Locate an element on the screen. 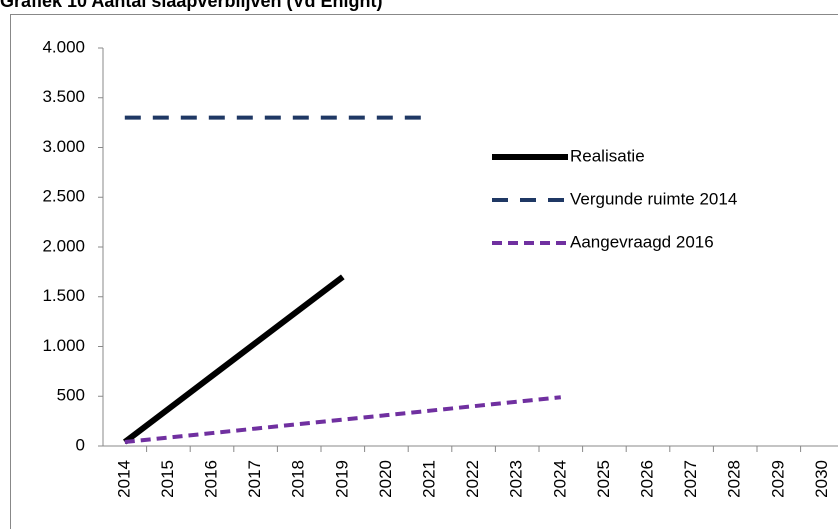  x-tick-label: 2014 is located at coordinates (123, 479).